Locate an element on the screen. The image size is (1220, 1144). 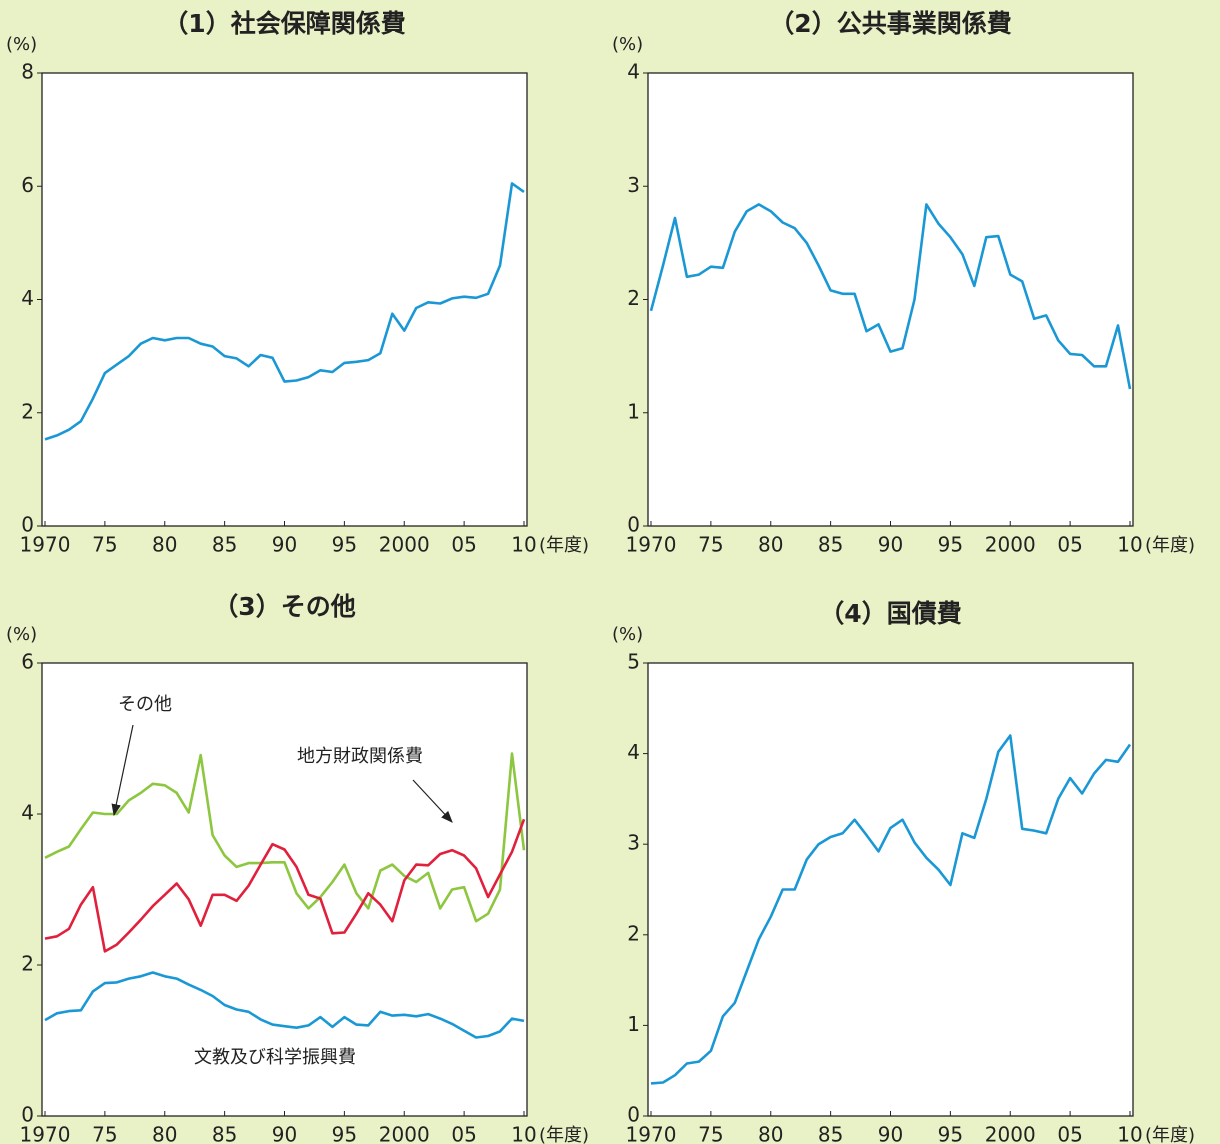
chart-title: （4）国債費 is located at coordinates (890, 613).